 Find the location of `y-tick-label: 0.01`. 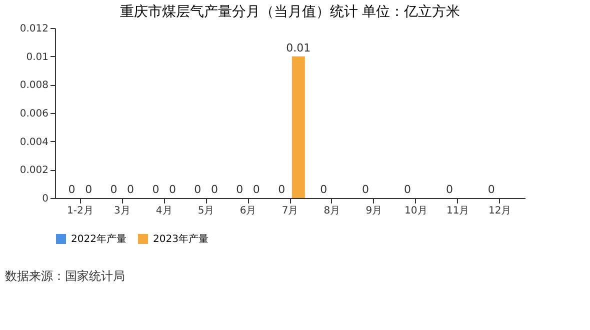

y-tick-label: 0.01 is located at coordinates (37, 57).